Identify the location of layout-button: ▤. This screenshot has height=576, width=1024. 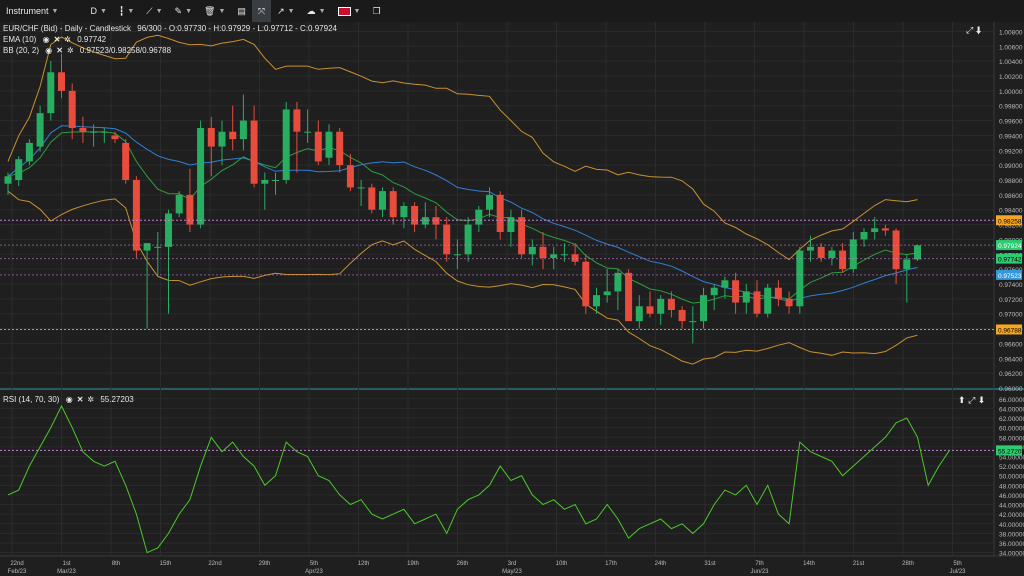
(241, 11).